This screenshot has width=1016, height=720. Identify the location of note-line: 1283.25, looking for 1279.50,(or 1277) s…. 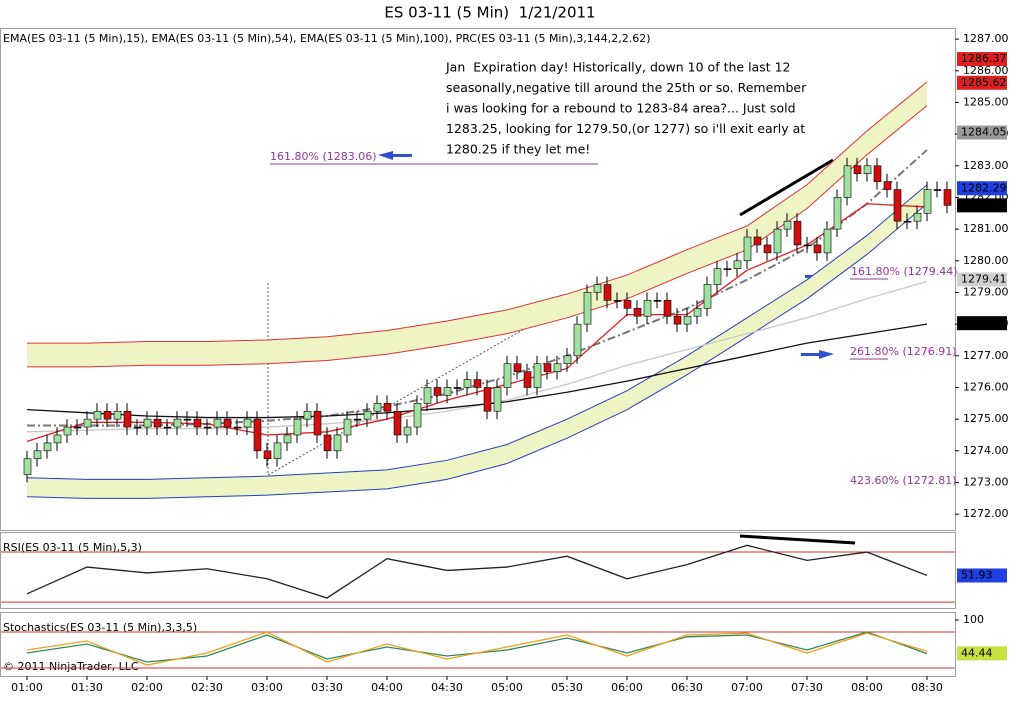
(625, 128).